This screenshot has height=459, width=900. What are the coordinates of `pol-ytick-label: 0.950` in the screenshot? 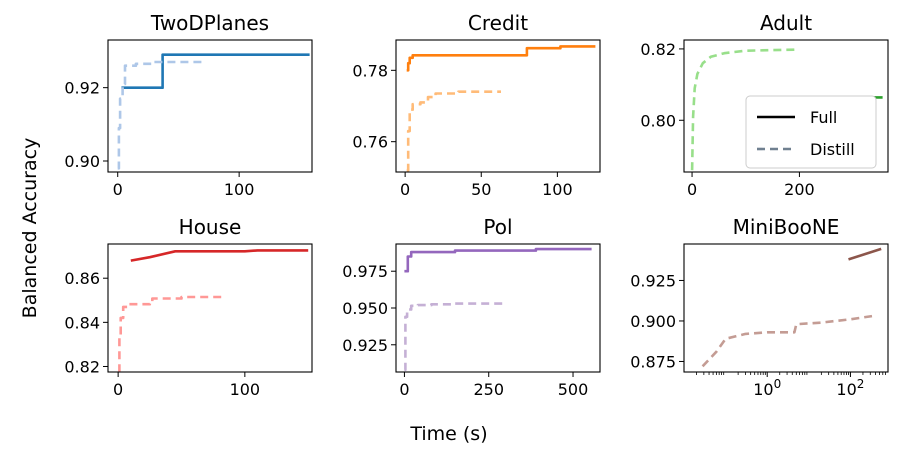 It's located at (365, 308).